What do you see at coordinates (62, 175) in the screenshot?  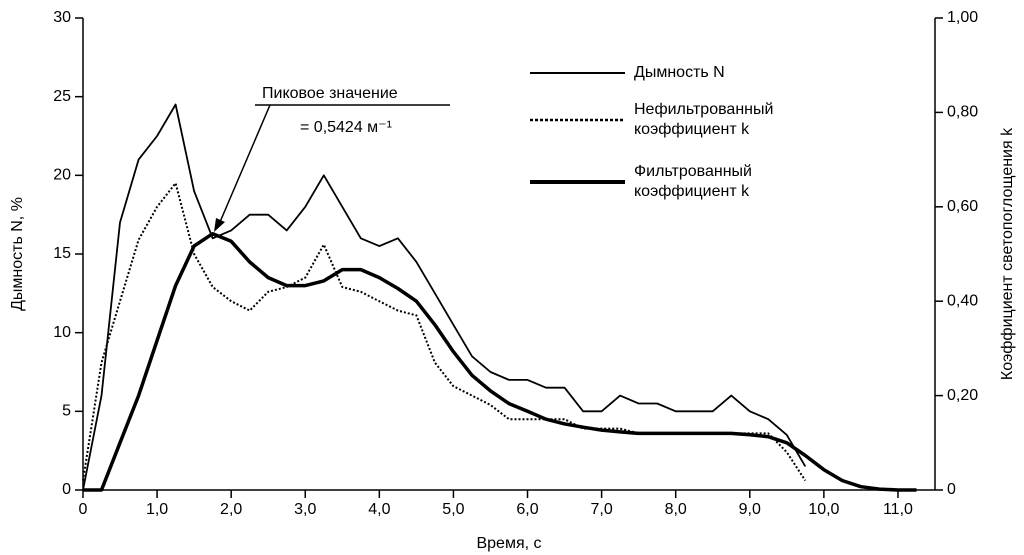 I see `y-tick-label: 20` at bounding box center [62, 175].